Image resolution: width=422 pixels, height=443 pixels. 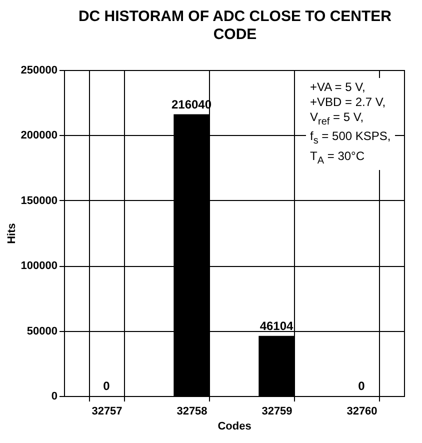 I want to click on chart-title: DC HISTORAM OF ADC CLOSE TO CENTER CODE, so click(x=235, y=26).